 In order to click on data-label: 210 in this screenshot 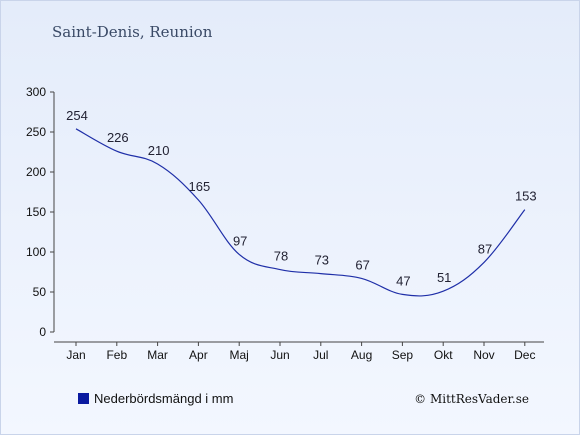, I will do `click(159, 150)`.